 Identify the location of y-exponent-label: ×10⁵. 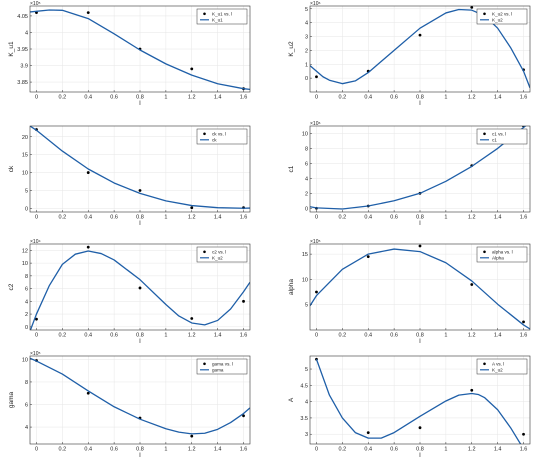
(35, 4).